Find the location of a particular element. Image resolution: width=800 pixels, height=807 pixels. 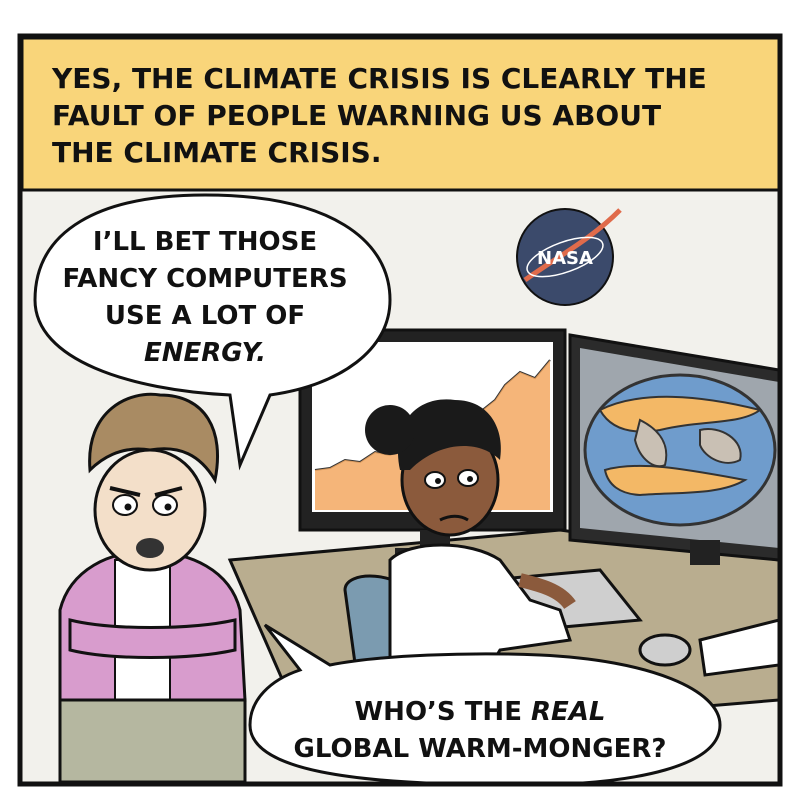

bubble-bottom-line-2: GLOBAL WARM-MONGER? is located at coordinates (480, 749).